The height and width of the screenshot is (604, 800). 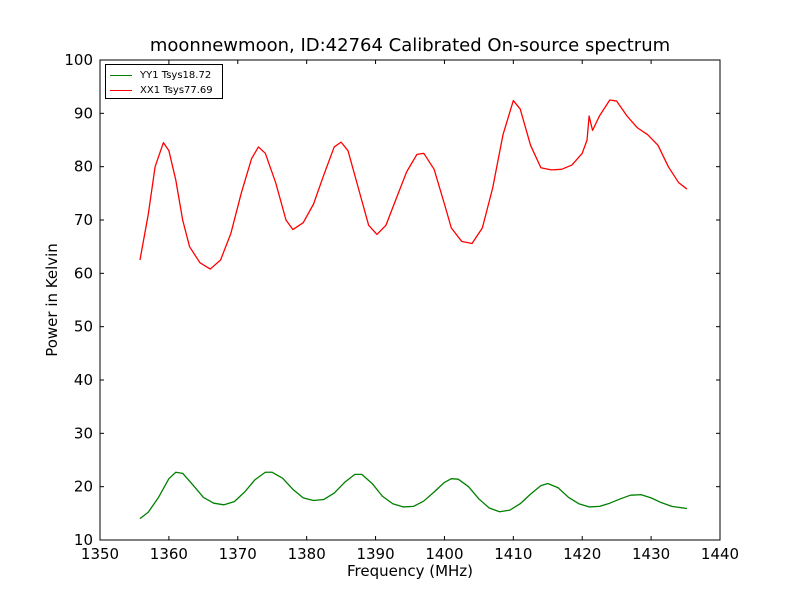 What do you see at coordinates (78, 60) in the screenshot?
I see `y-tick-label: 100` at bounding box center [78, 60].